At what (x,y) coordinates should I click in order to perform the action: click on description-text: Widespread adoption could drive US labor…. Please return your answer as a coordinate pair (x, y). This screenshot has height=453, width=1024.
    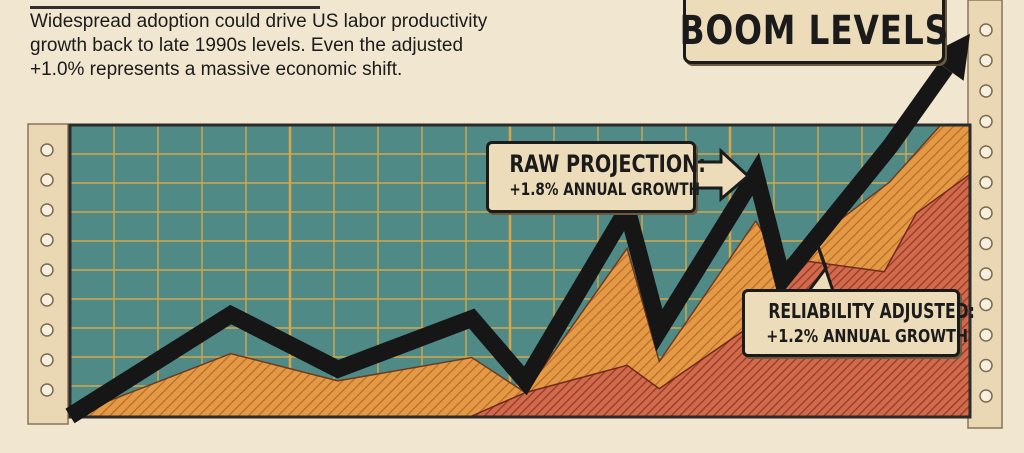
    Looking at the image, I should click on (340, 46).